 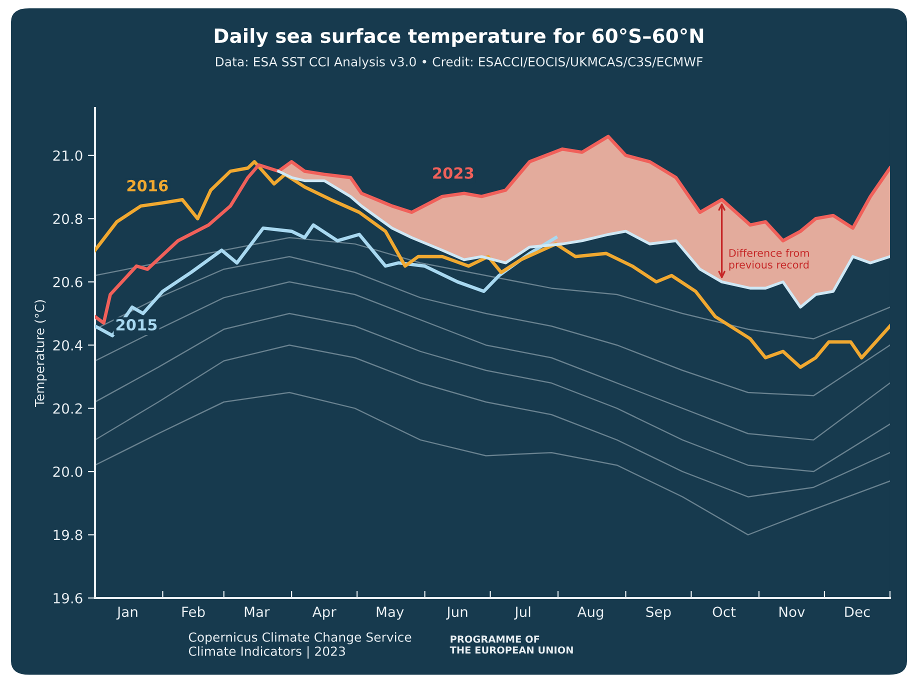 What do you see at coordinates (127, 613) in the screenshot?
I see `x-tick-label: Jan` at bounding box center [127, 613].